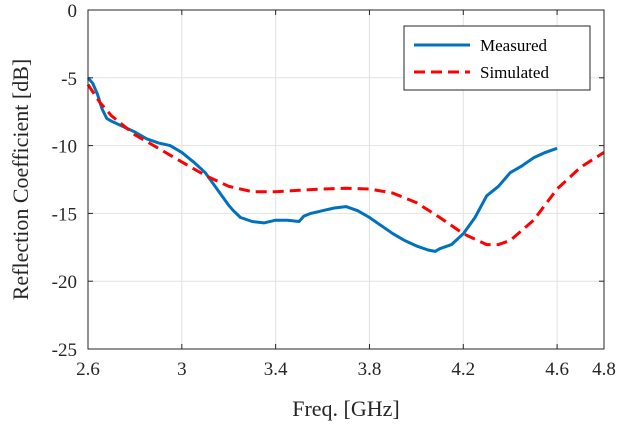 Image resolution: width=620 pixels, height=427 pixels. I want to click on y-tick-label: 0, so click(73, 11).